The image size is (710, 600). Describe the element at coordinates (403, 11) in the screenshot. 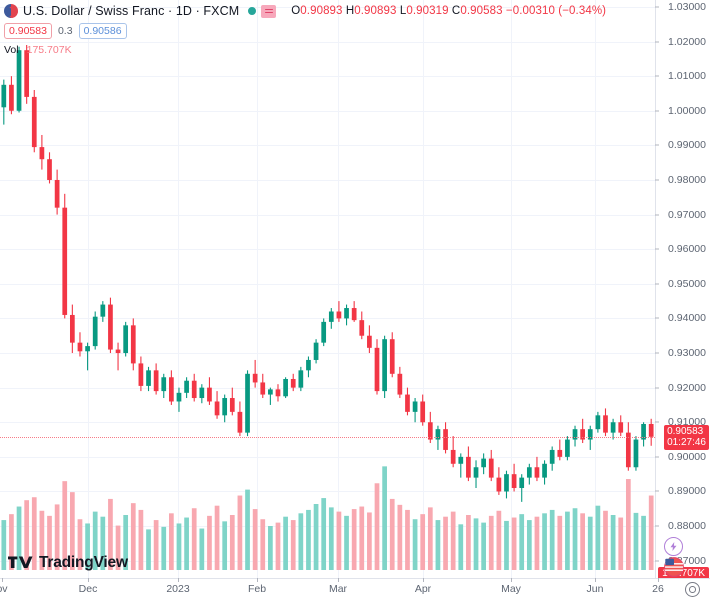

I see `ohlc-low-key: L` at that location.